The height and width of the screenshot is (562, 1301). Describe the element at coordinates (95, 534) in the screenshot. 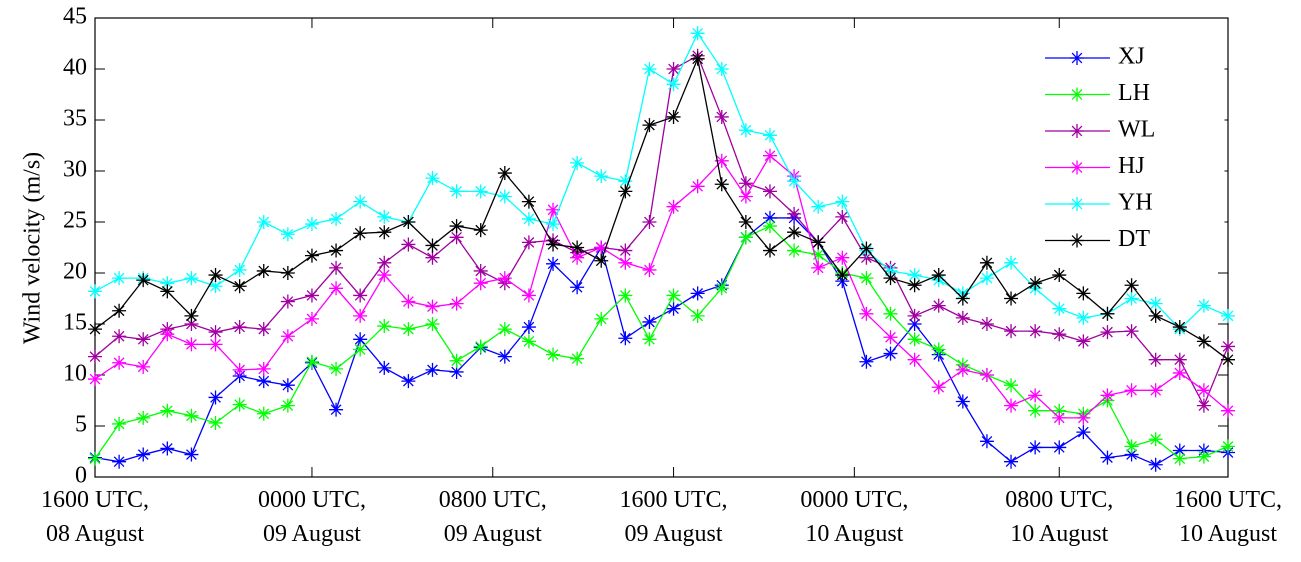

I see `x-tick-label: 08 August` at that location.